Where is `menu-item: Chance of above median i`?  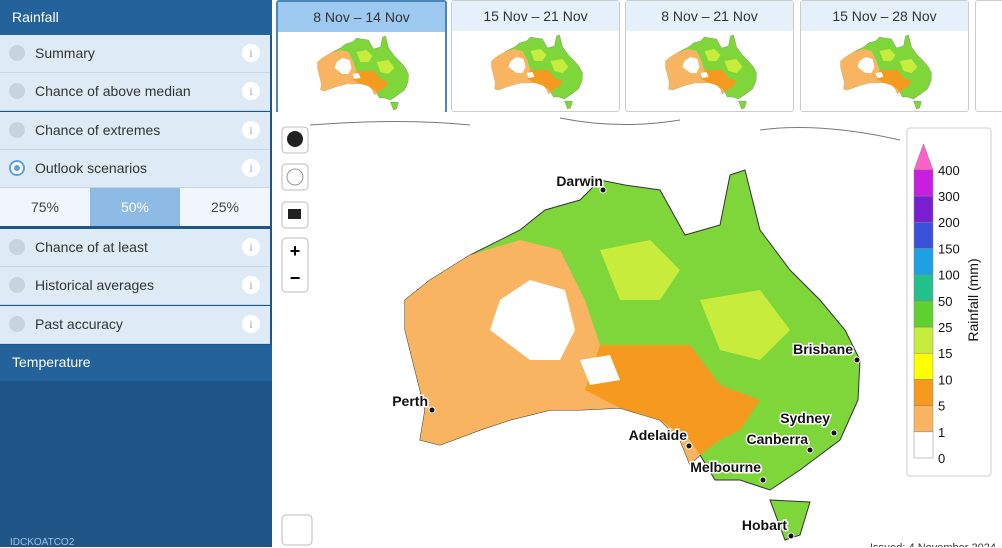
menu-item: Chance of above median i is located at coordinates (135, 92).